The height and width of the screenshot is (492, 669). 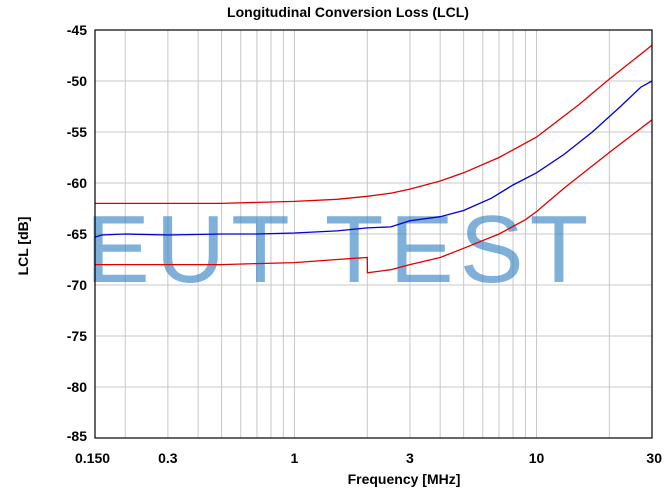 I want to click on x-tick-label: 3, so click(x=410, y=458).